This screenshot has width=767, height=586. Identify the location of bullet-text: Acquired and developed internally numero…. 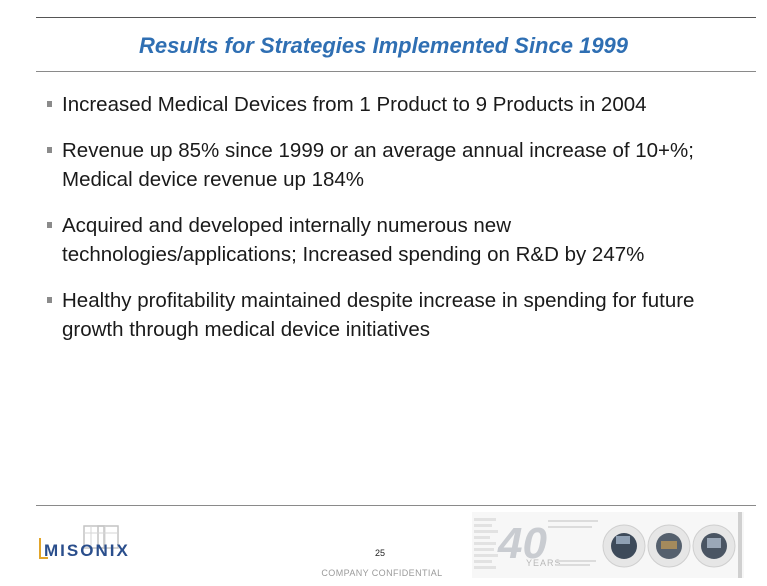
(353, 240).